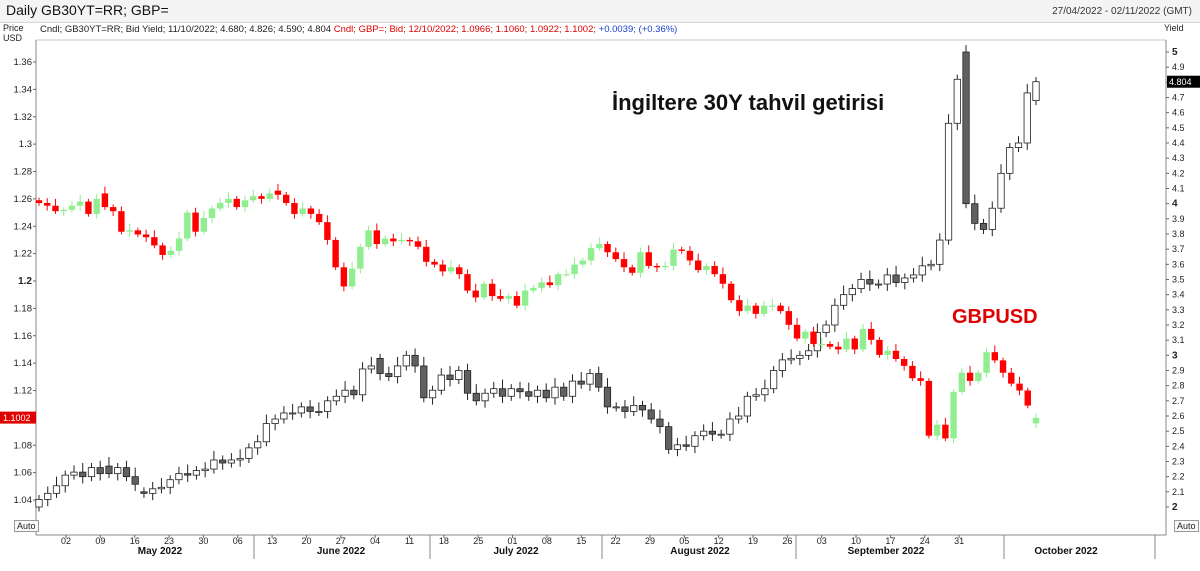  Describe the element at coordinates (203, 541) in the screenshot. I see `x-tick-label: 30` at that location.